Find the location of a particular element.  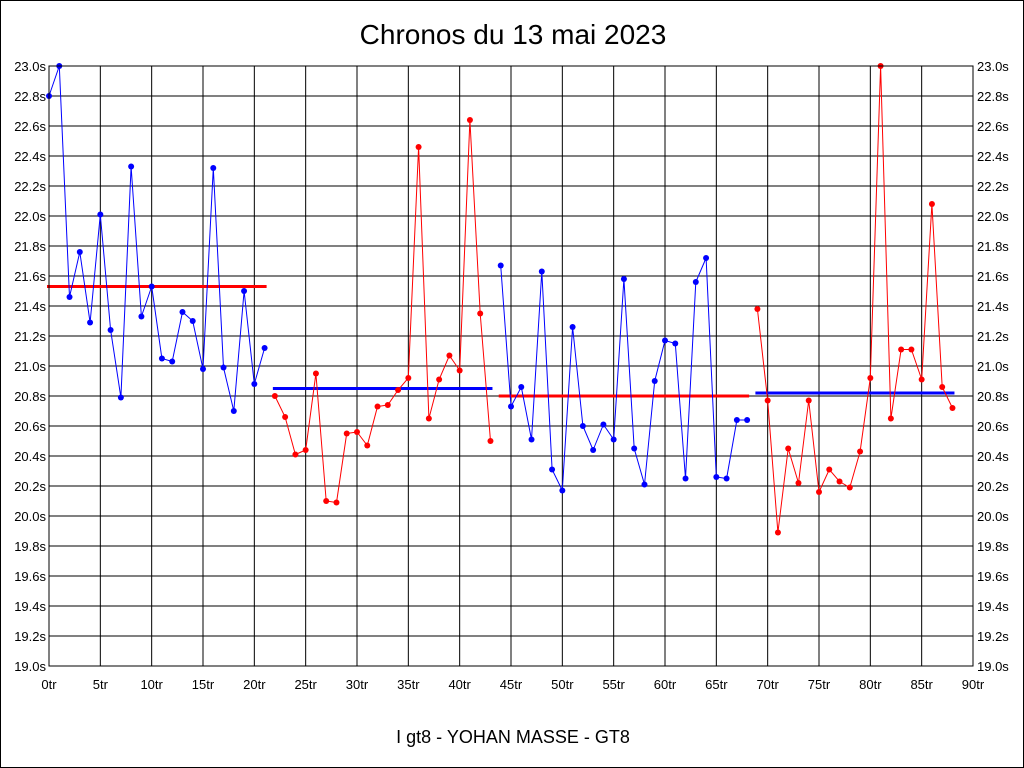

y-tick-label-right: 21.4s is located at coordinates (993, 306).